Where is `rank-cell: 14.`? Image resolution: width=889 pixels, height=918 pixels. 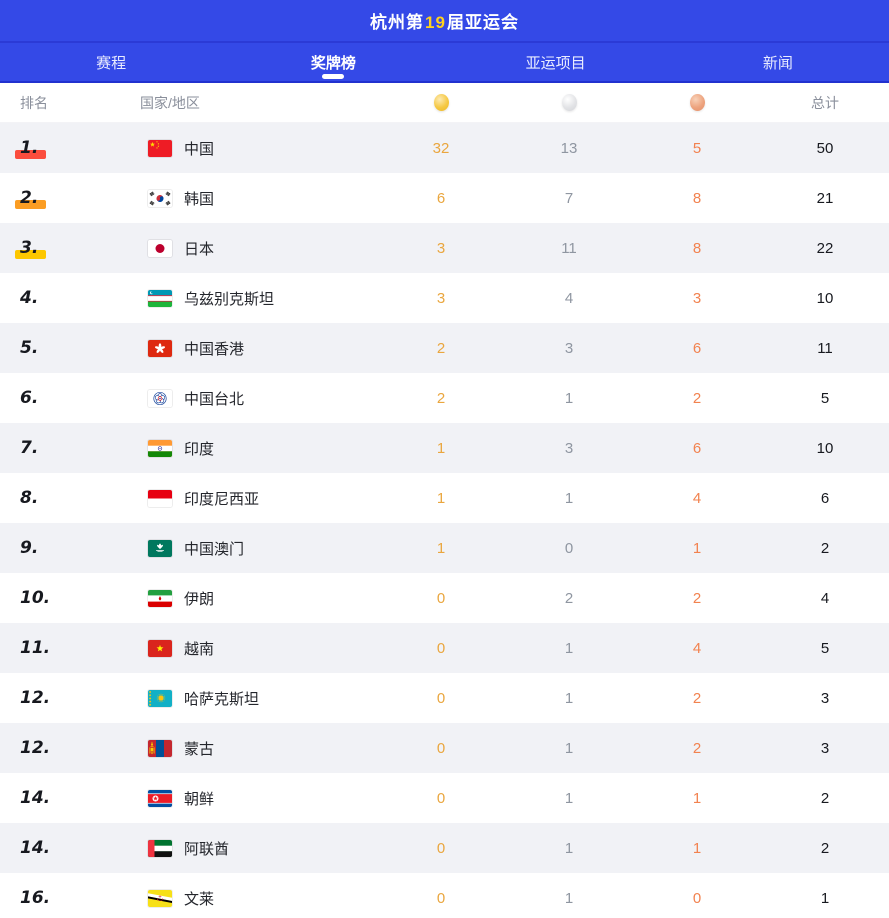
rank-cell: 14. is located at coordinates (70, 848).